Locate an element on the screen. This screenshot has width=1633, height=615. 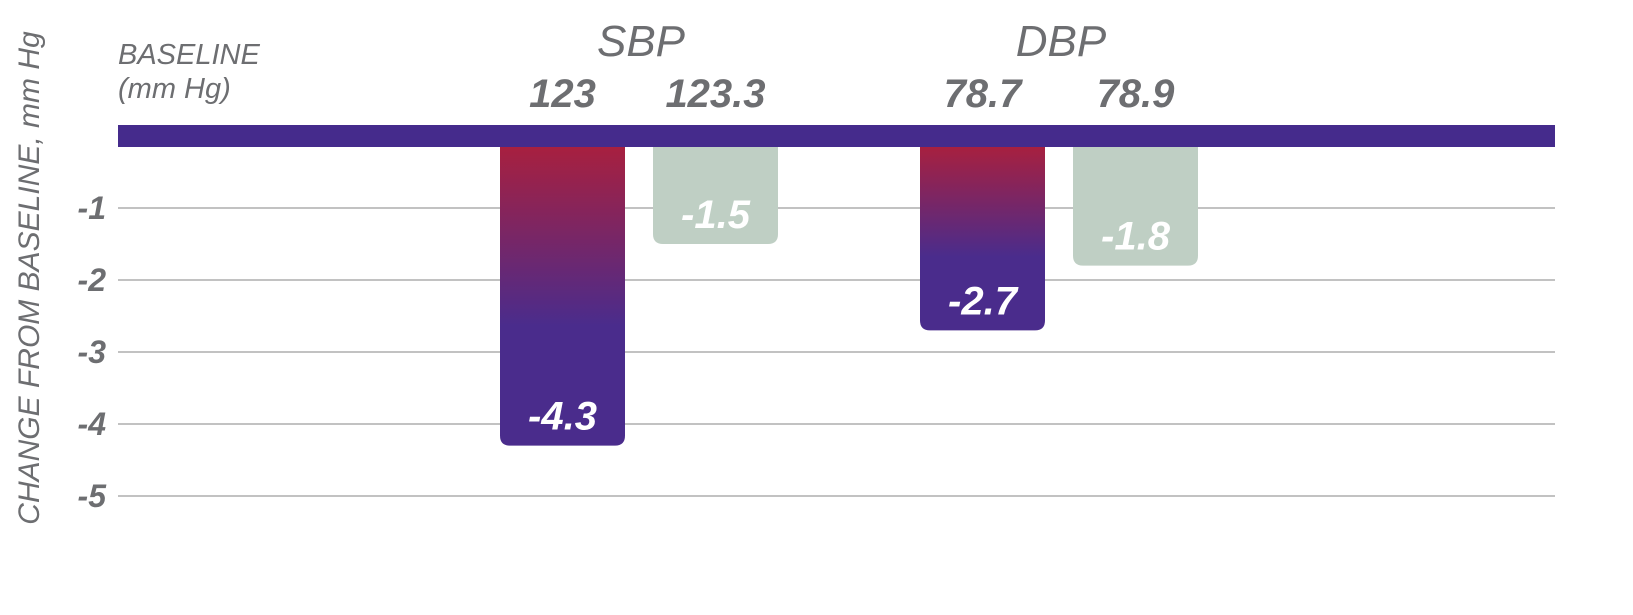
y-tick-label: -1 is located at coordinates (92, 208).